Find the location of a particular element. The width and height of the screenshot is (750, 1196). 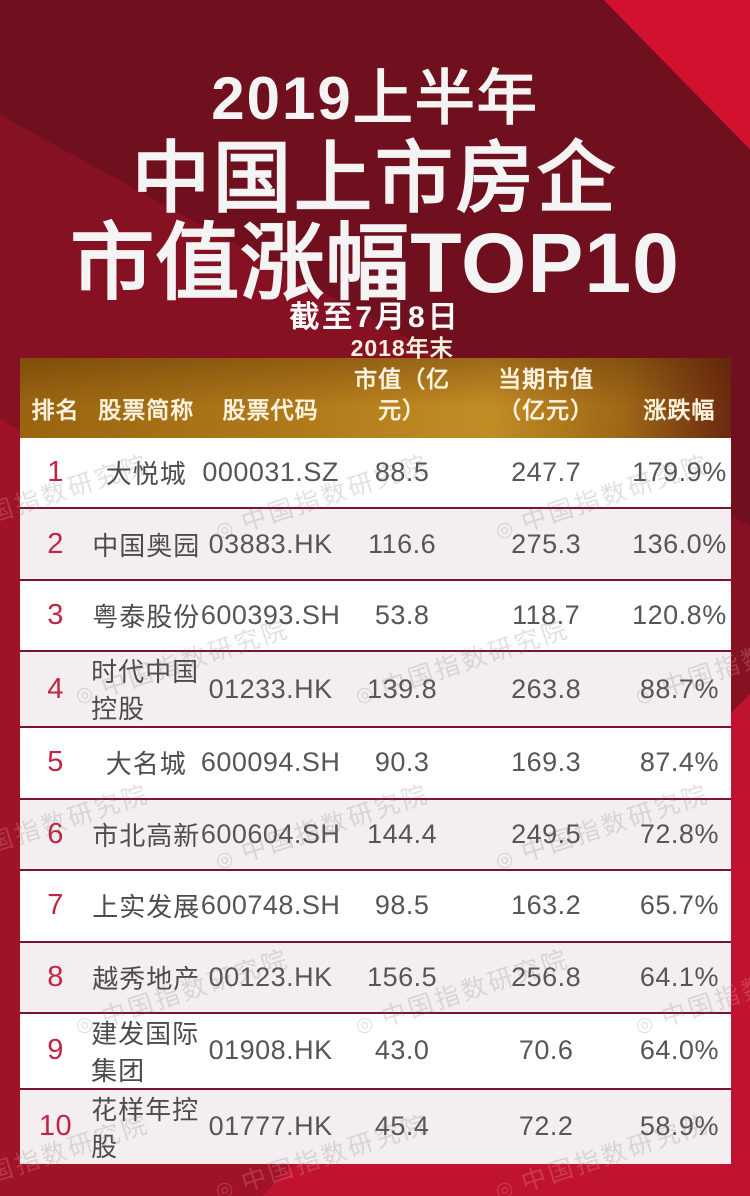

mv-current-cell: 275.3 is located at coordinates (546, 543).